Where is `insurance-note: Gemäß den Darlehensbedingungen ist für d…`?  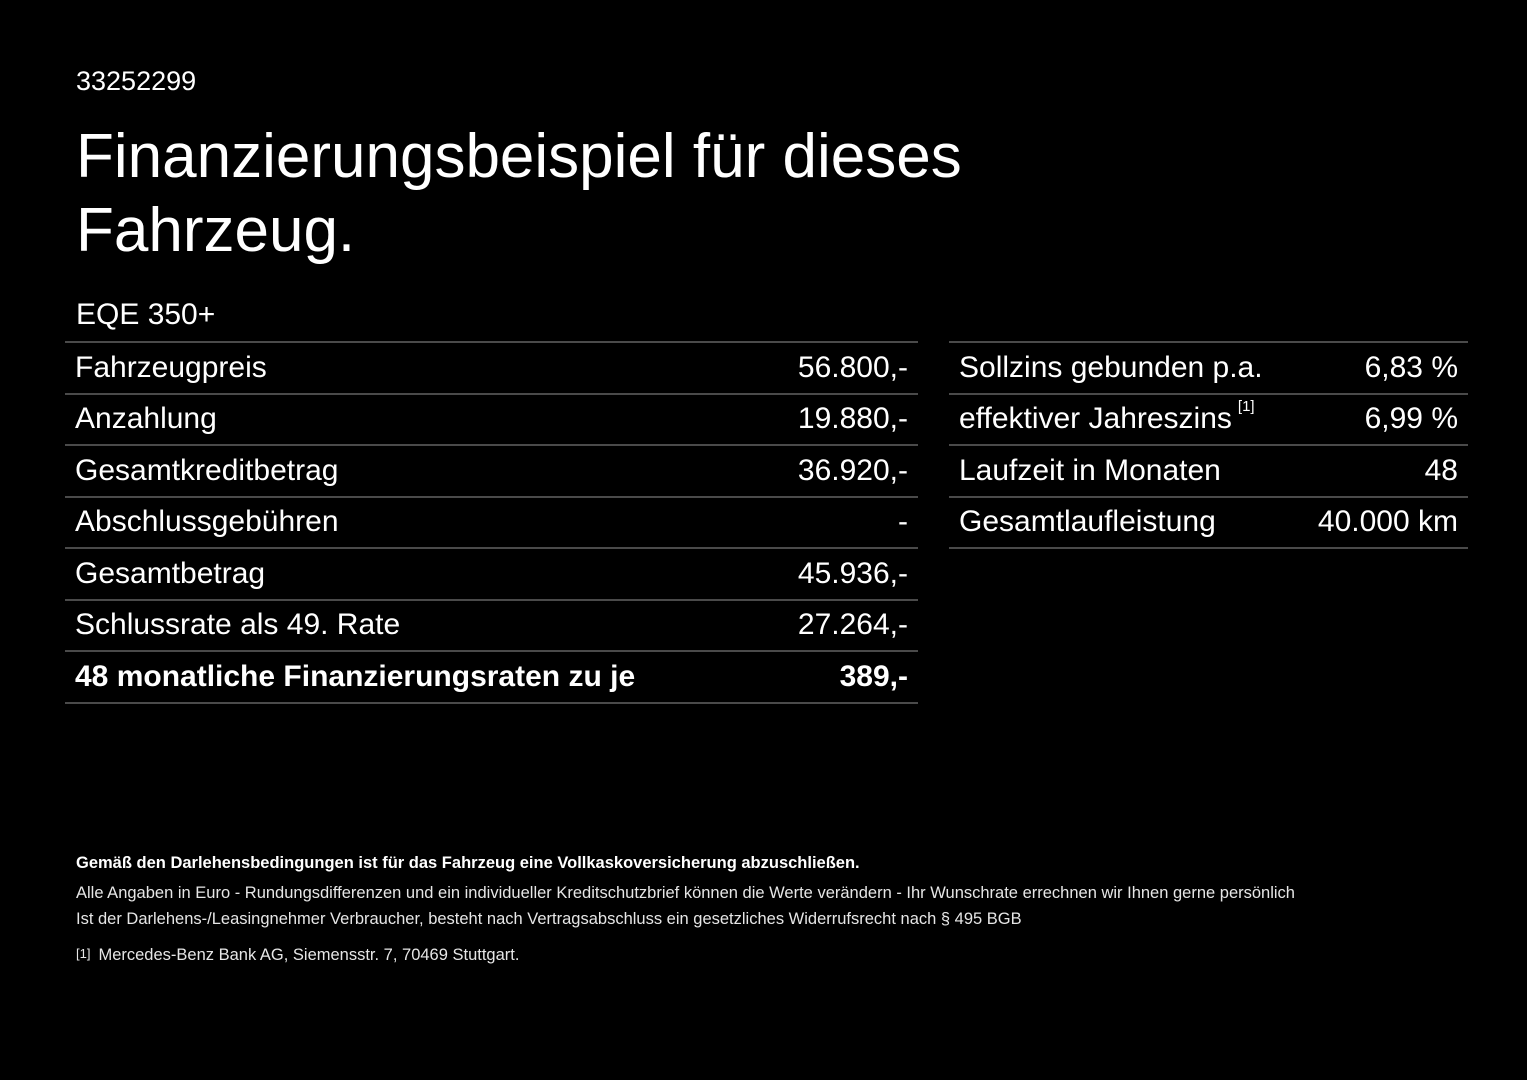
insurance-note: Gemäß den Darlehensbedingungen ist für d… is located at coordinates (468, 863).